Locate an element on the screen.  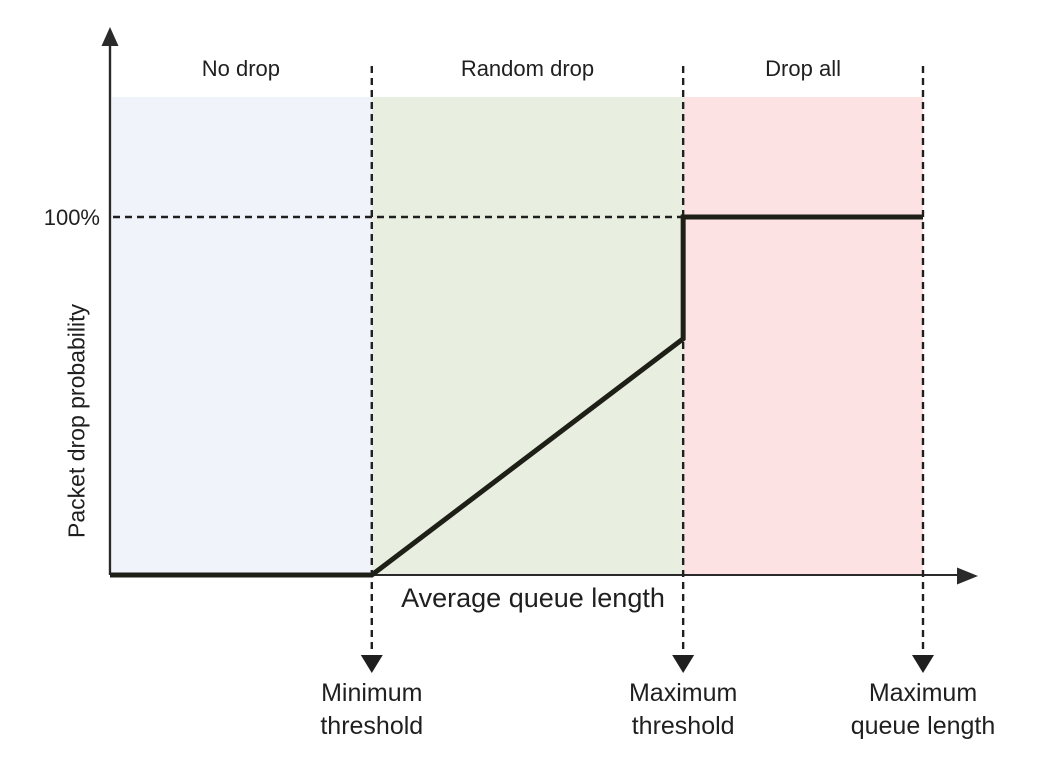
marker-label-maximum-queue-length: Maximum queue length is located at coordinates (923, 710).